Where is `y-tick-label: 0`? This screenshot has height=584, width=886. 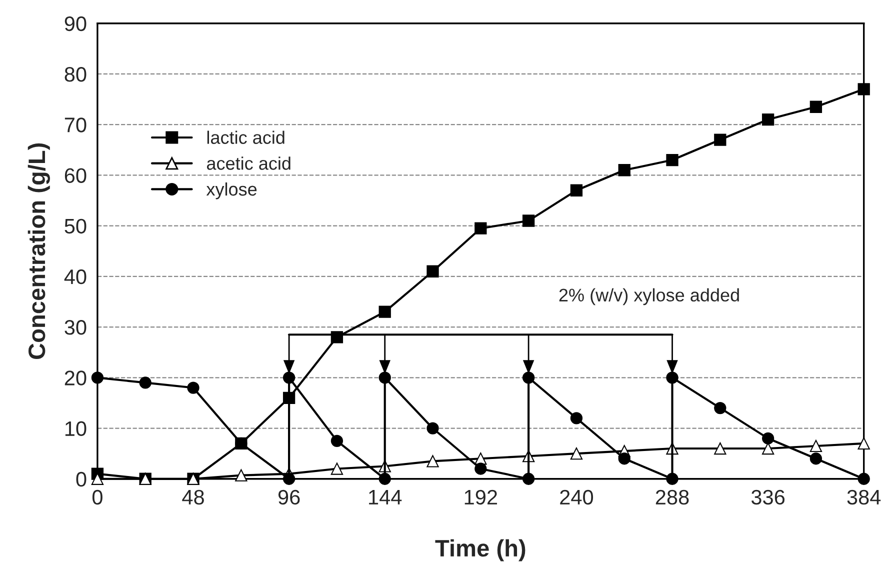 y-tick-label: 0 is located at coordinates (81, 479).